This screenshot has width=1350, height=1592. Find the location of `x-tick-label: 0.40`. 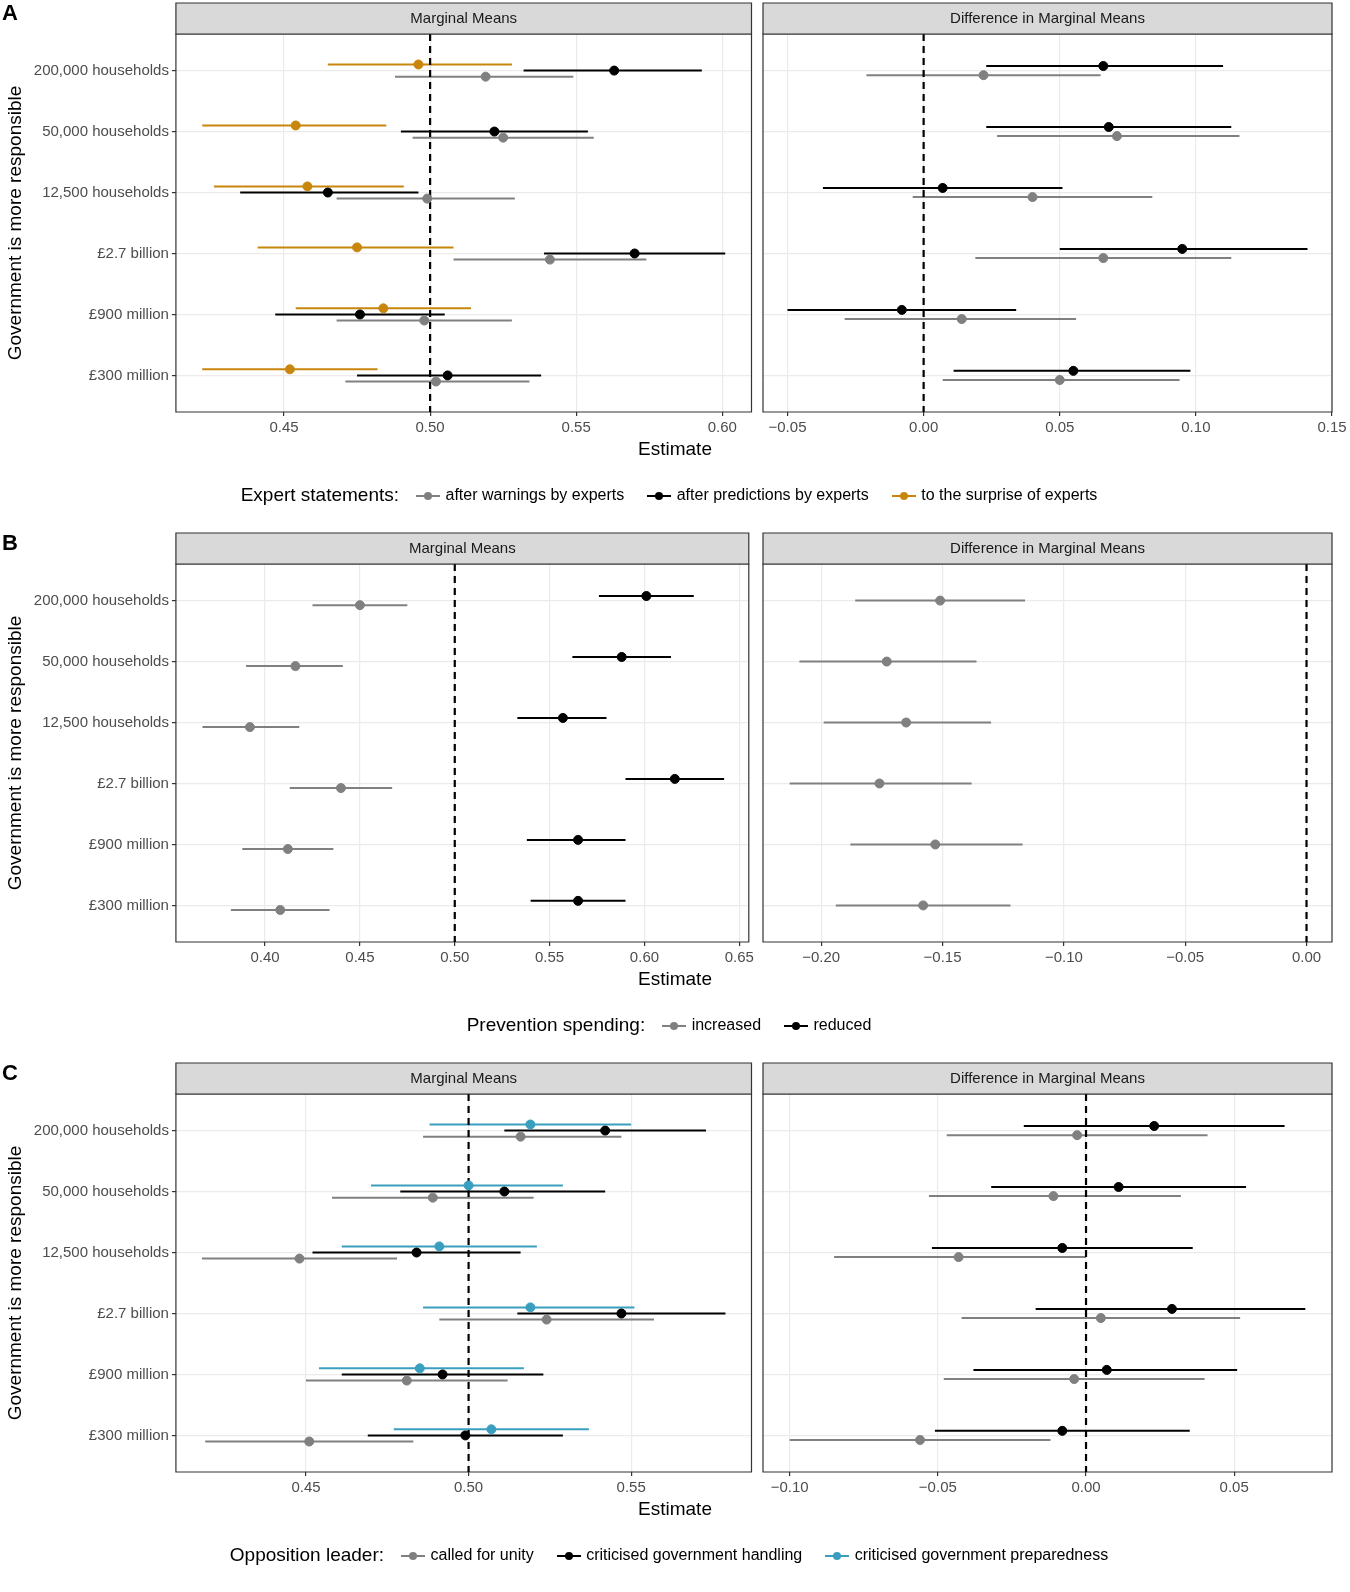

x-tick-label: 0.40 is located at coordinates (265, 957).